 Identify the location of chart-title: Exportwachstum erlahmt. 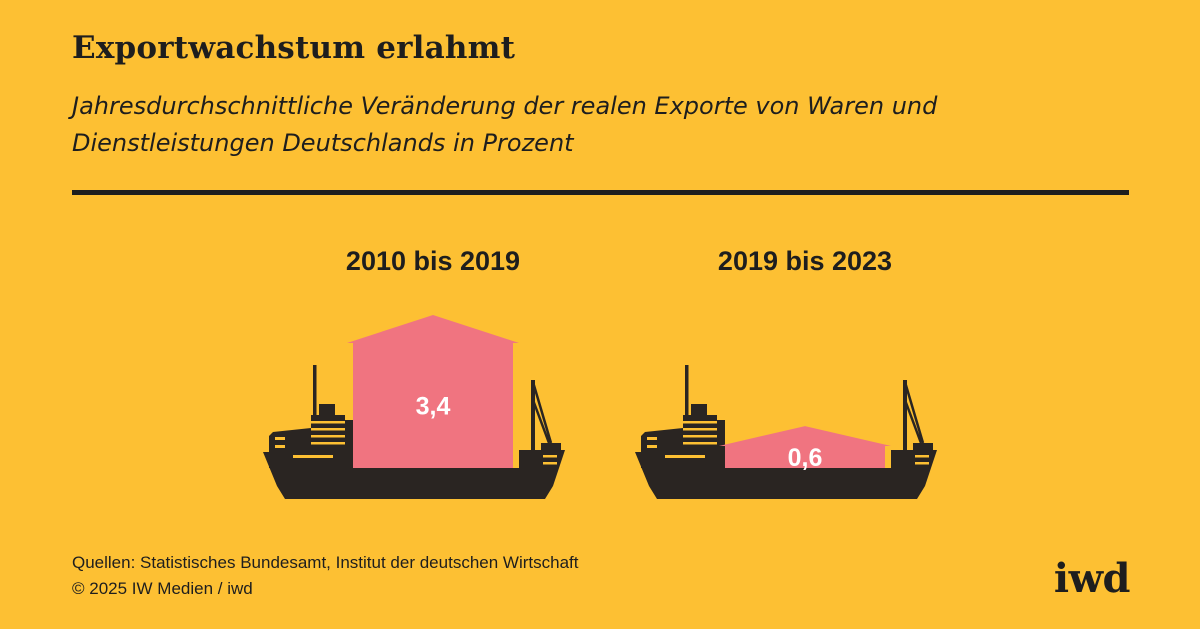
(294, 48).